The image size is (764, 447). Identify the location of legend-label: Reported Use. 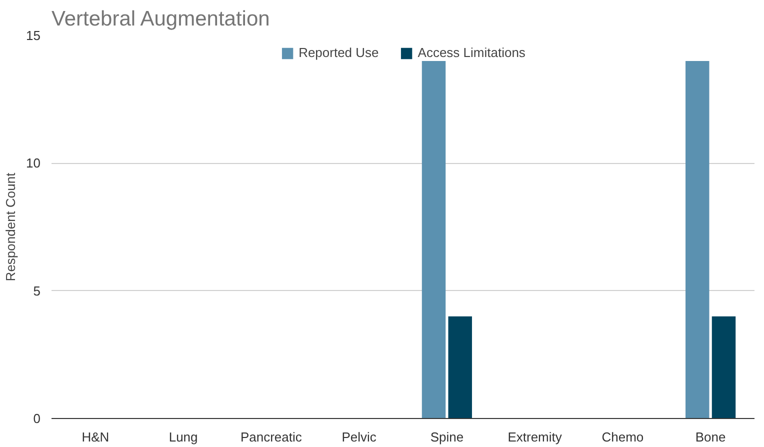
(338, 52).